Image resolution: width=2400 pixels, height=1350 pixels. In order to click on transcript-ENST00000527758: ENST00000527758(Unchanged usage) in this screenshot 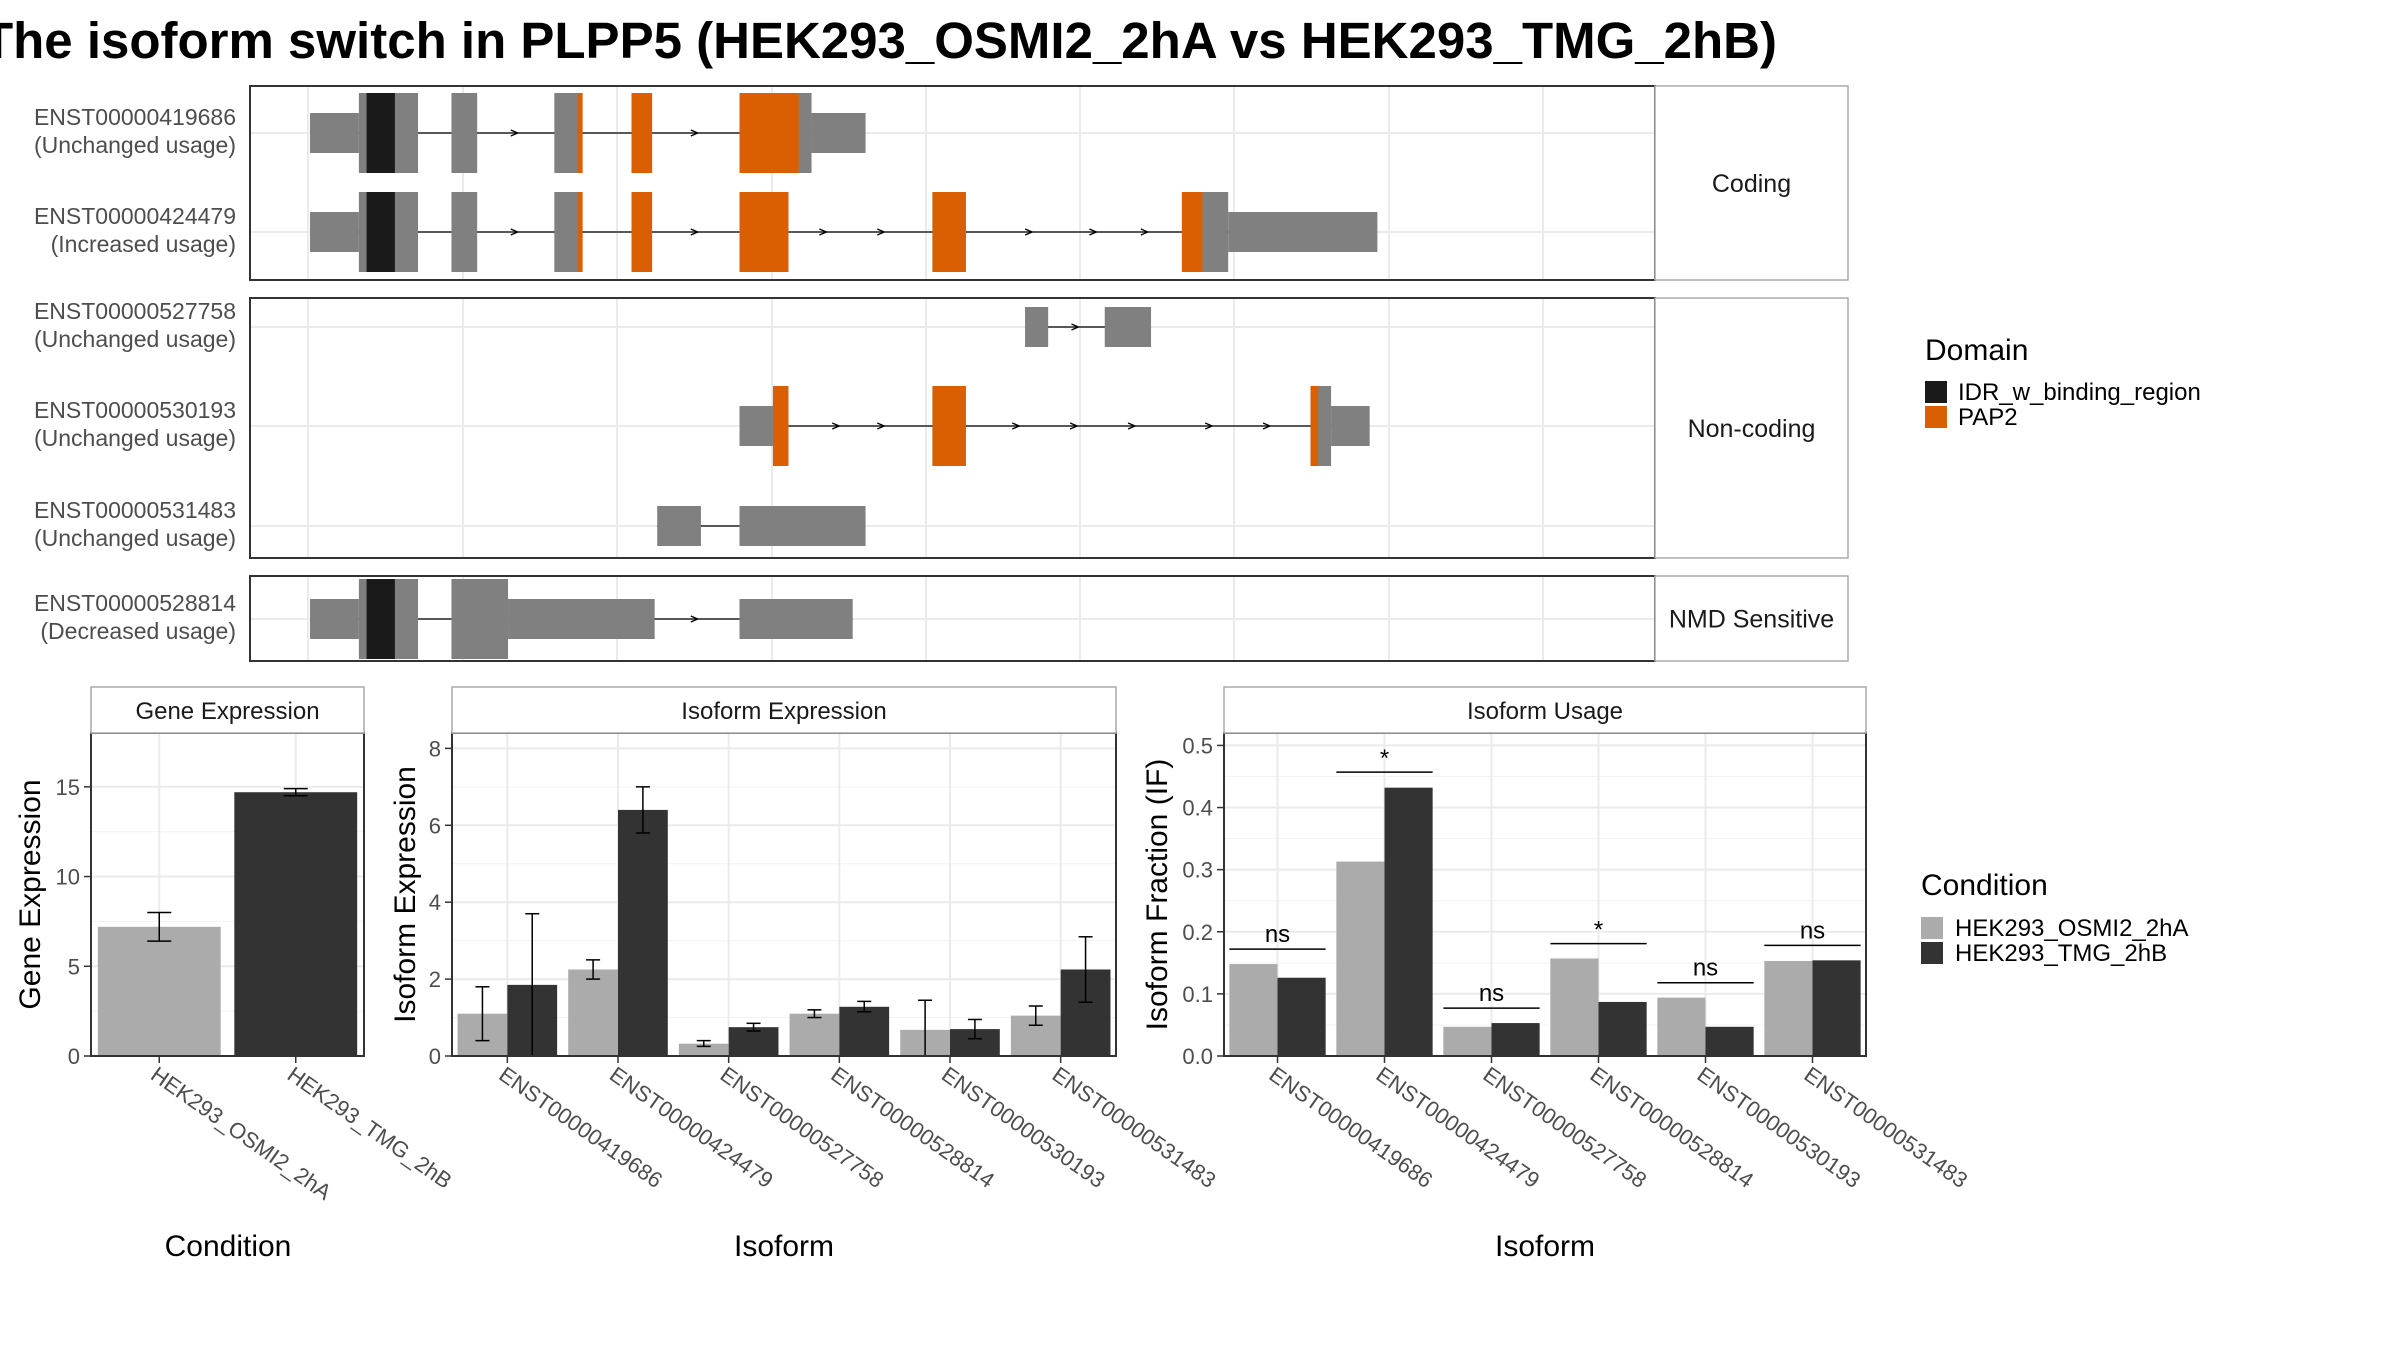, I will do `click(593, 325)`.